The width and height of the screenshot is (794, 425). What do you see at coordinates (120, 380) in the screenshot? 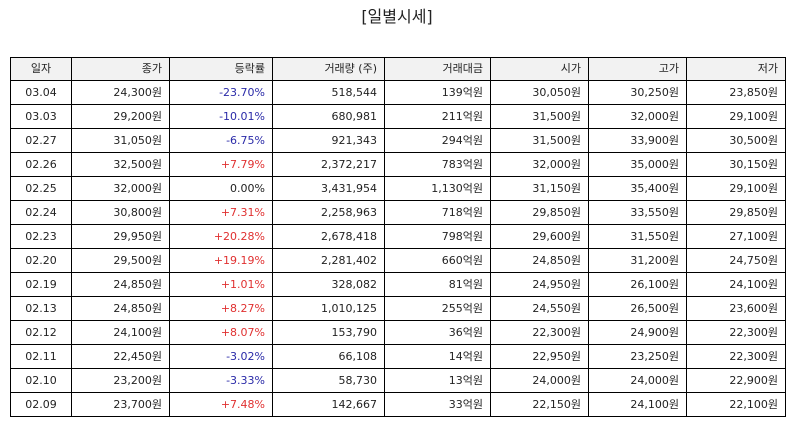
I see `cell-close: 23,200원` at bounding box center [120, 380].